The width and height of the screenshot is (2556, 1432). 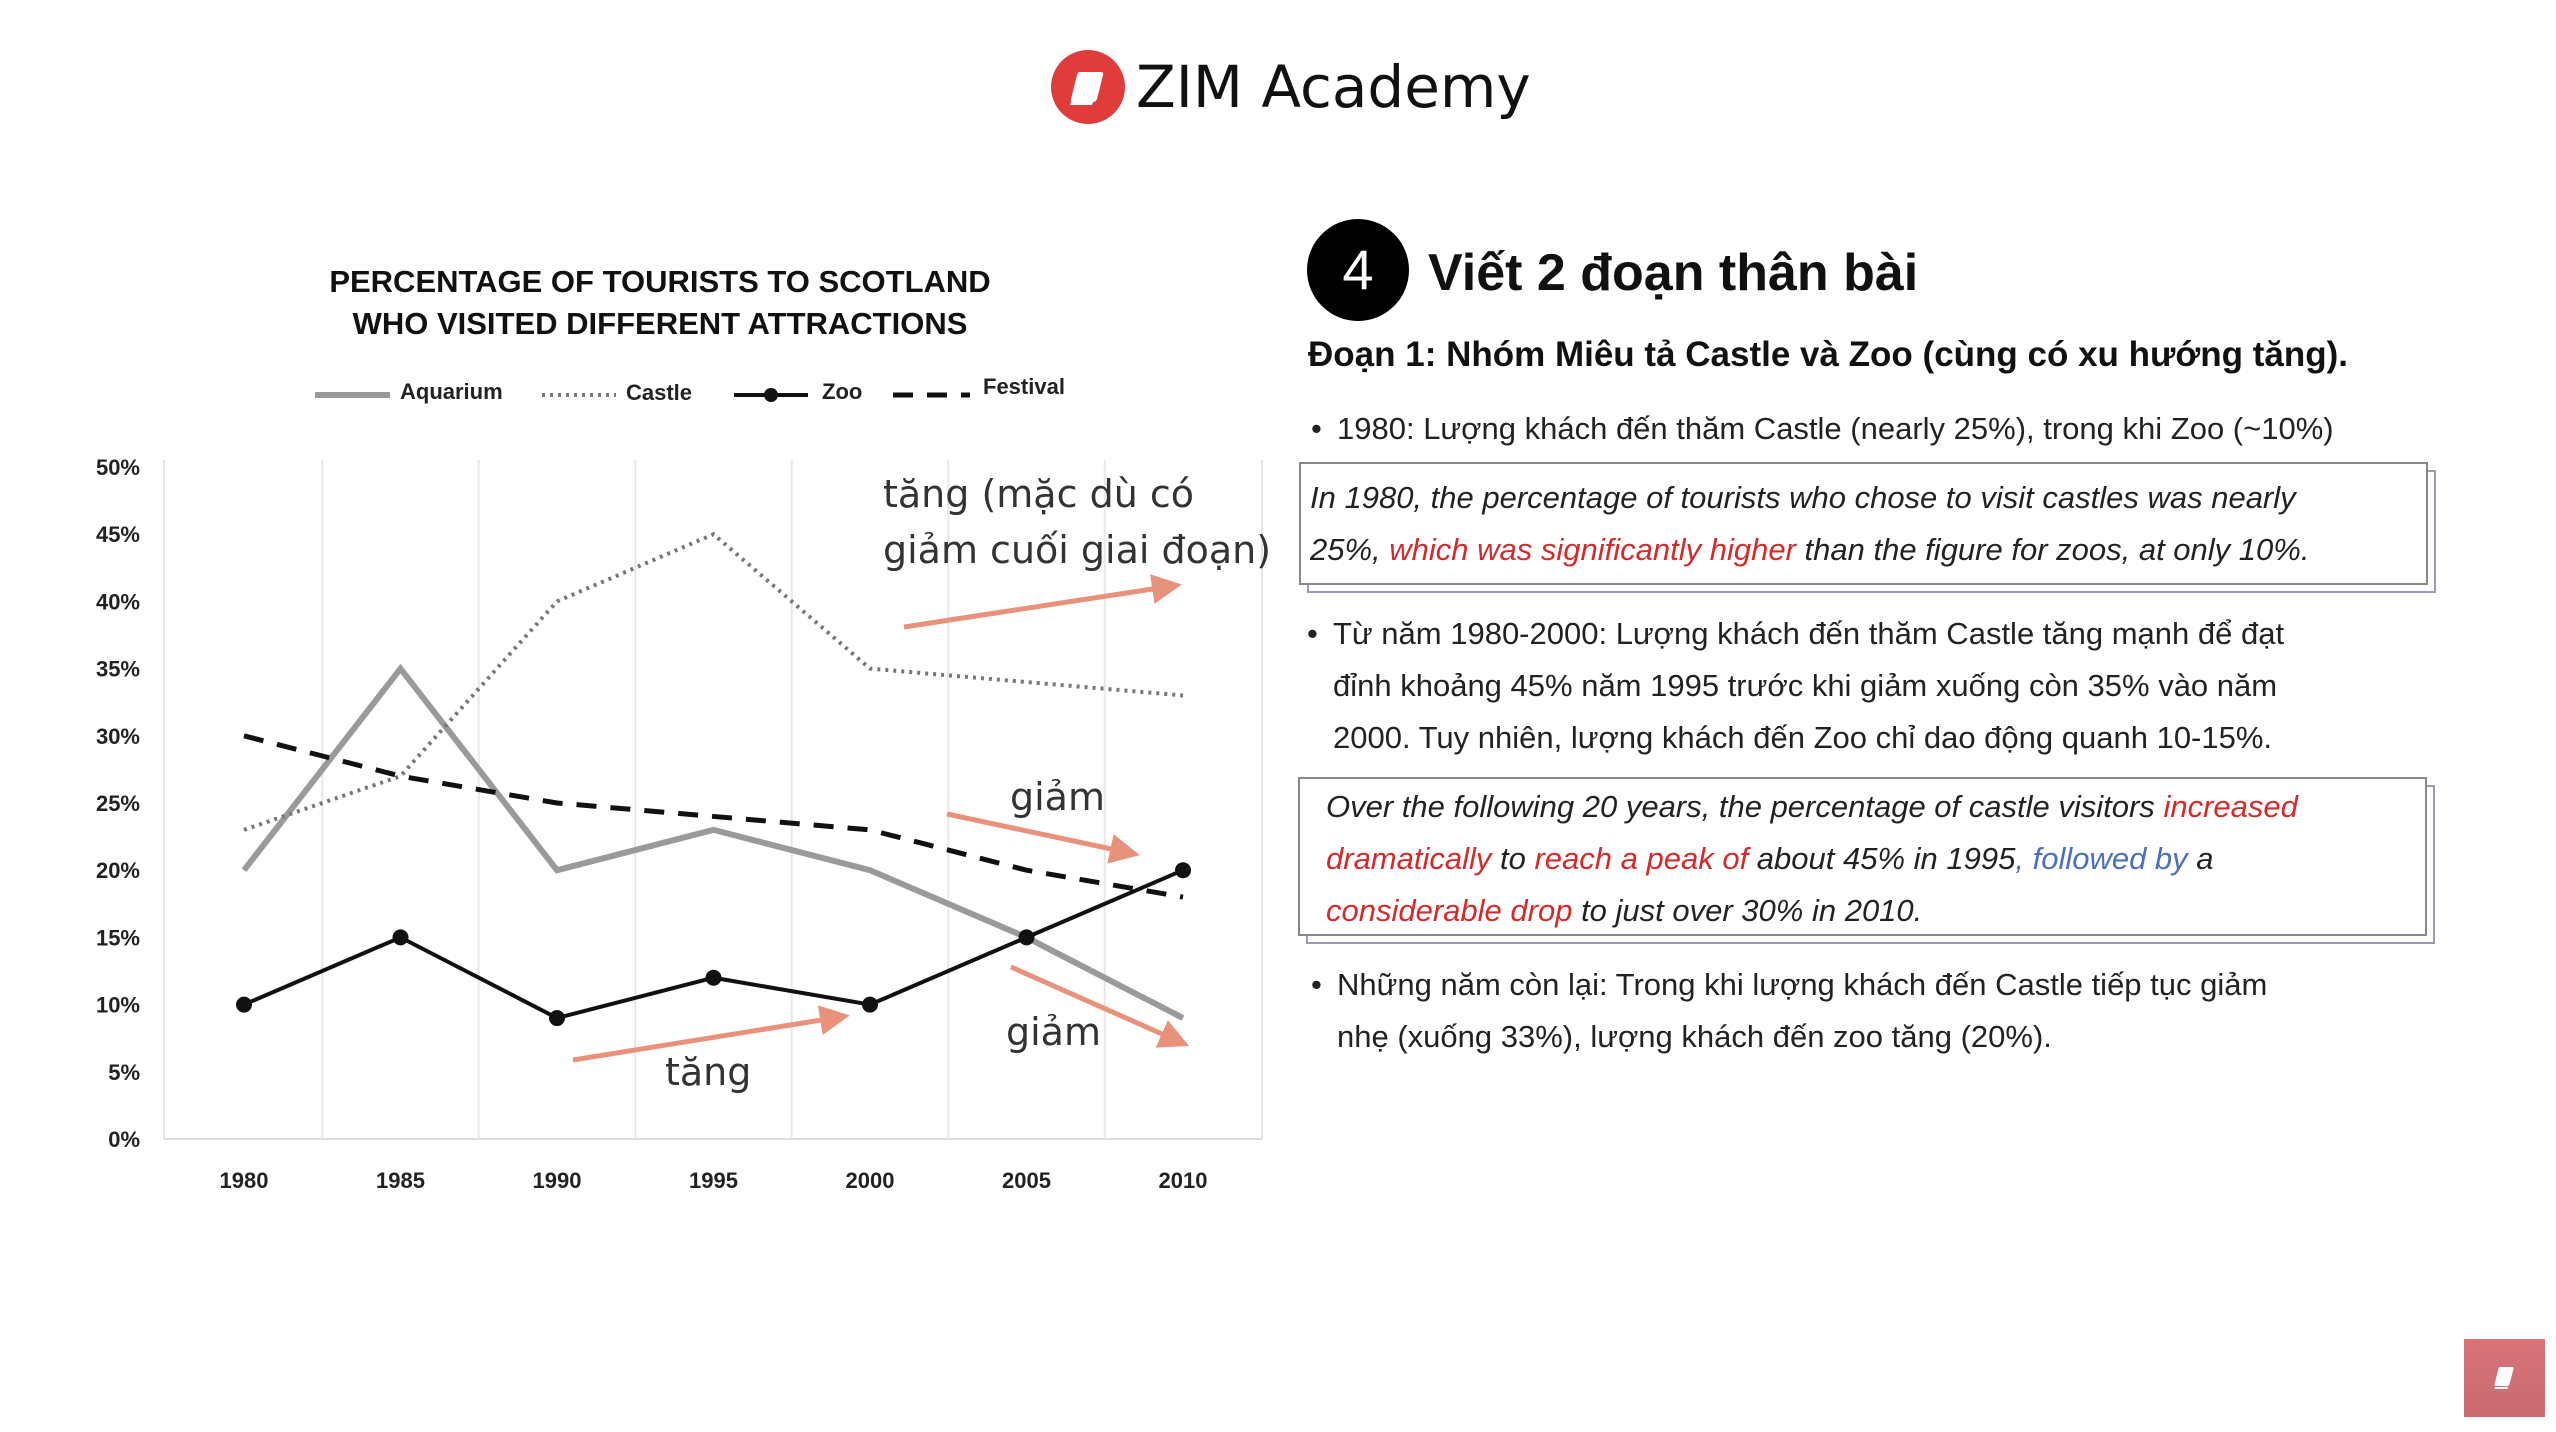 What do you see at coordinates (1449, 910) in the screenshot?
I see `highlight-red: considerable drop` at bounding box center [1449, 910].